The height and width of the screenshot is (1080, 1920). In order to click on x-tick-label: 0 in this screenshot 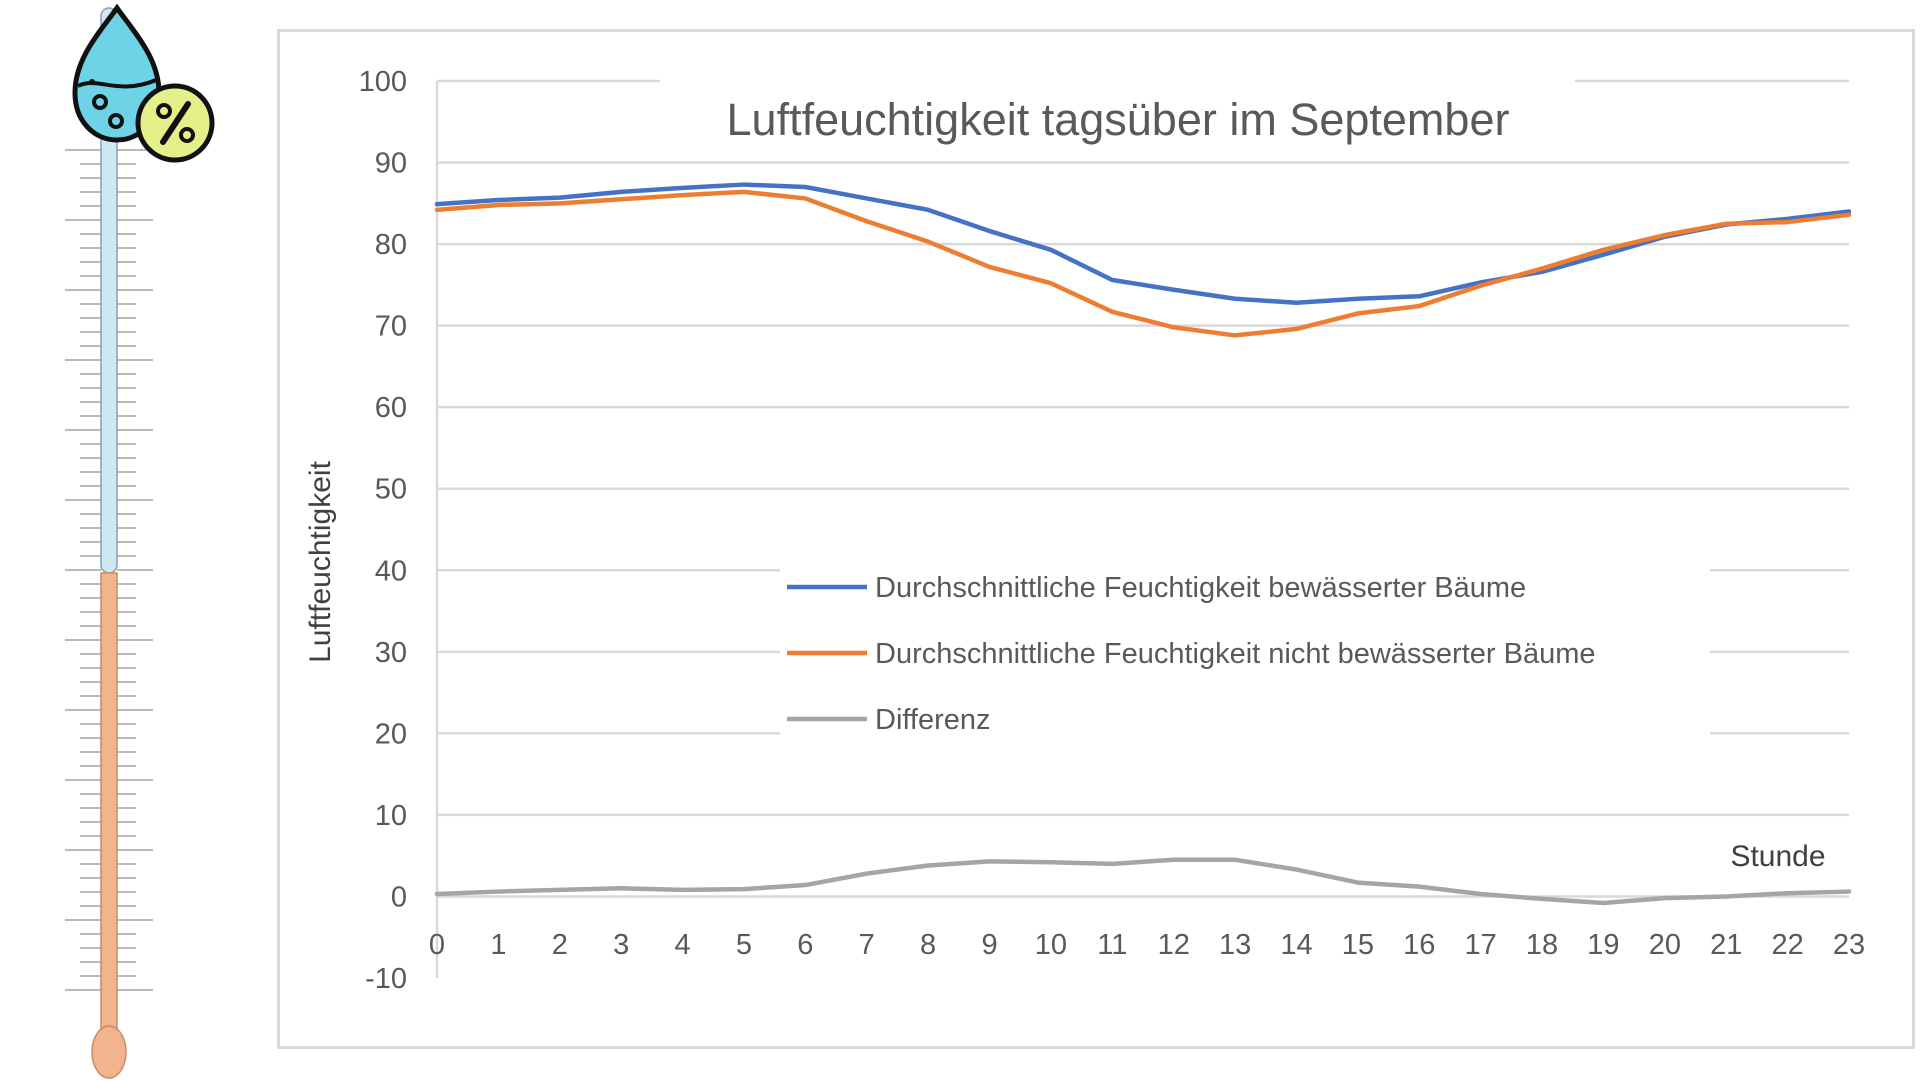, I will do `click(437, 945)`.